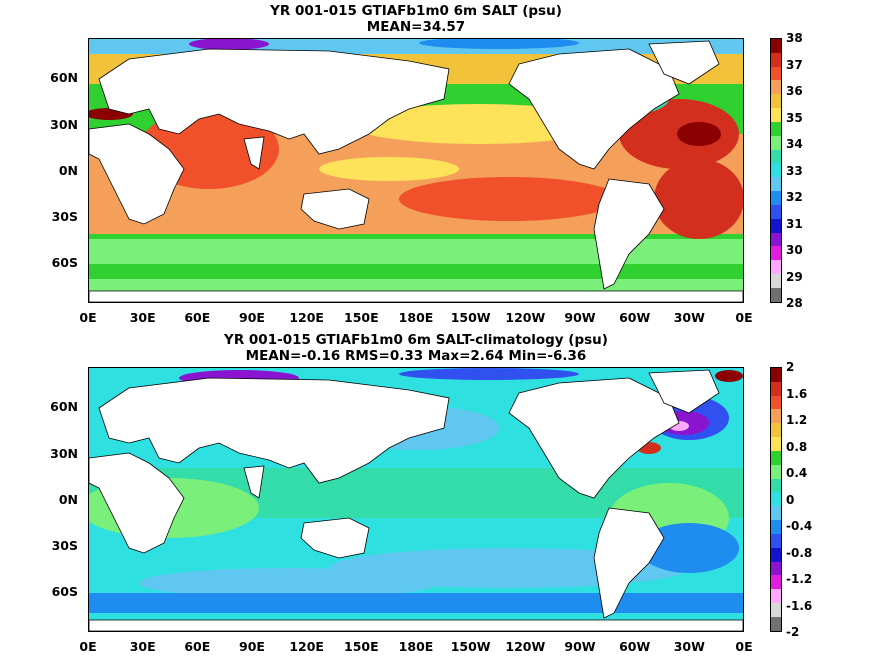 The width and height of the screenshot is (875, 656). What do you see at coordinates (525, 317) in the screenshot?
I see `top-lon-label: 120W` at bounding box center [525, 317].